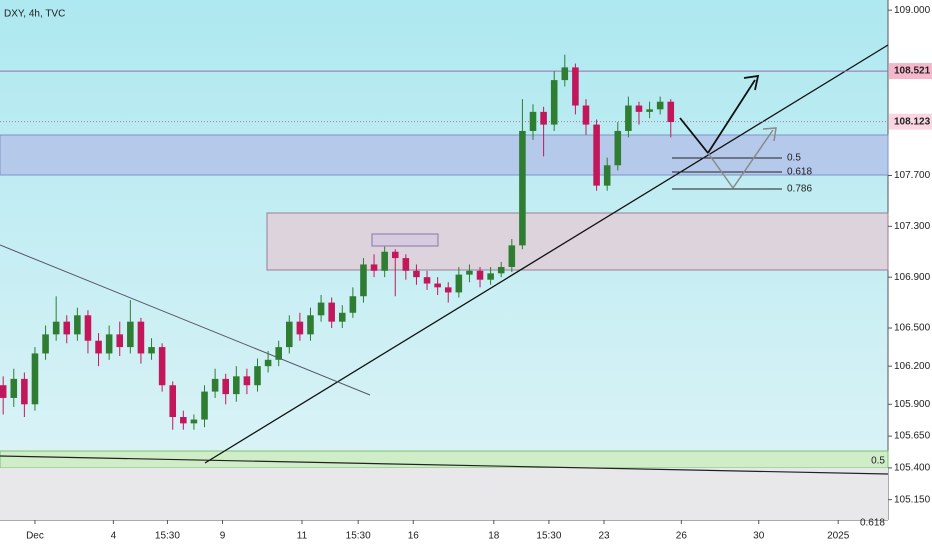 The image size is (932, 550). I want to click on x-tick-label: 26, so click(682, 536).